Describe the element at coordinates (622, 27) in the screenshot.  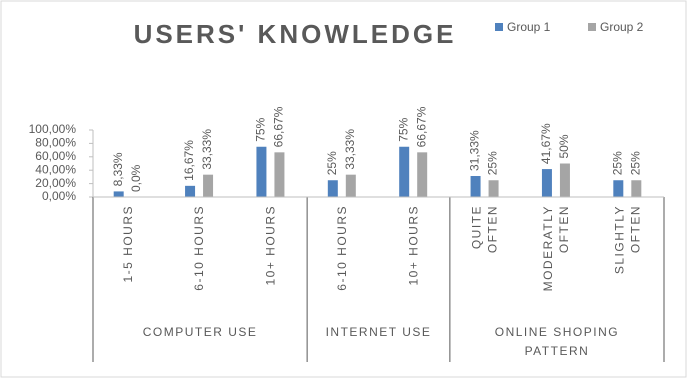
I see `legend-label: Group 2` at that location.